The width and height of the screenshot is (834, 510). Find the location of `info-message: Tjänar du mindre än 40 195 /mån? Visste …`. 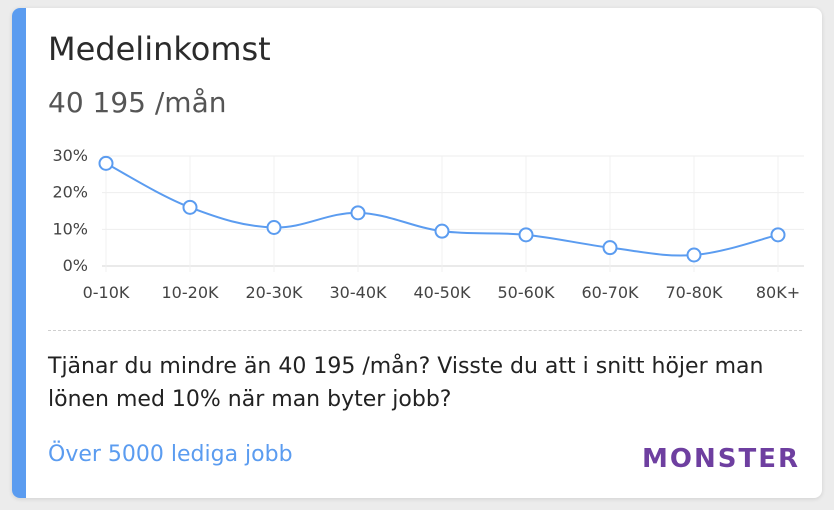

info-message: Tjänar du mindre än 40 195 /mån? Visste … is located at coordinates (406, 383).